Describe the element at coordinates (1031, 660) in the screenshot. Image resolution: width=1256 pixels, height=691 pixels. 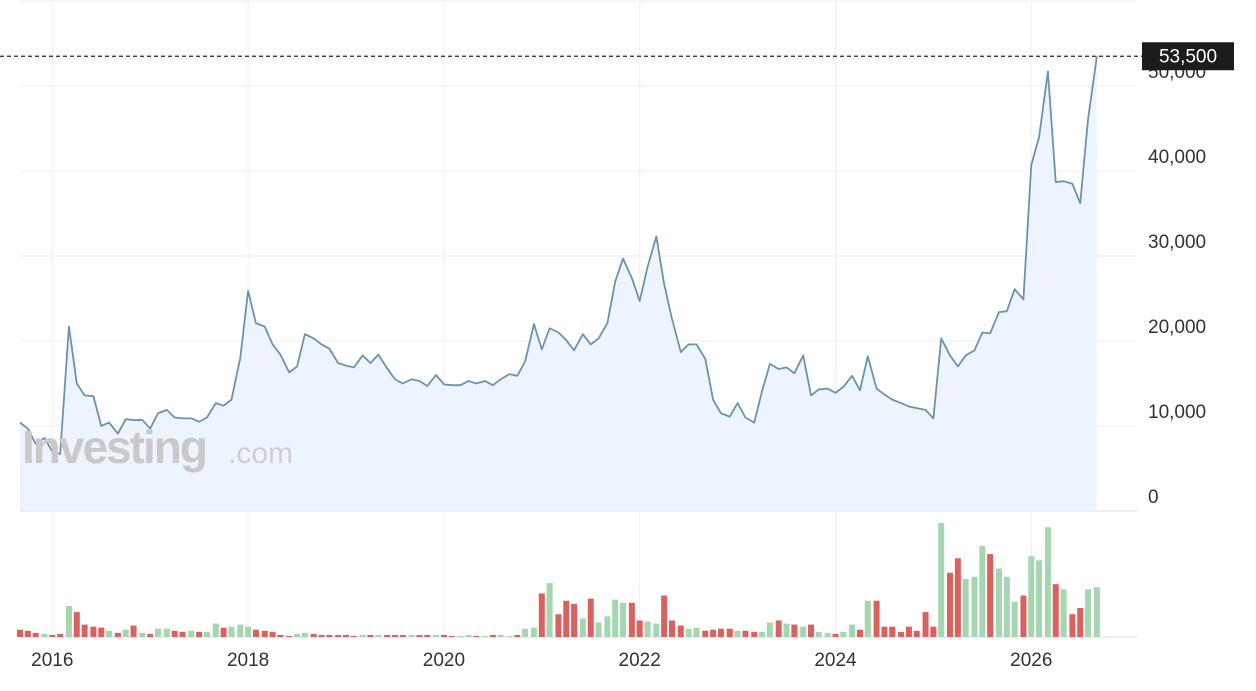
I see `x-tick-label: 2026` at that location.